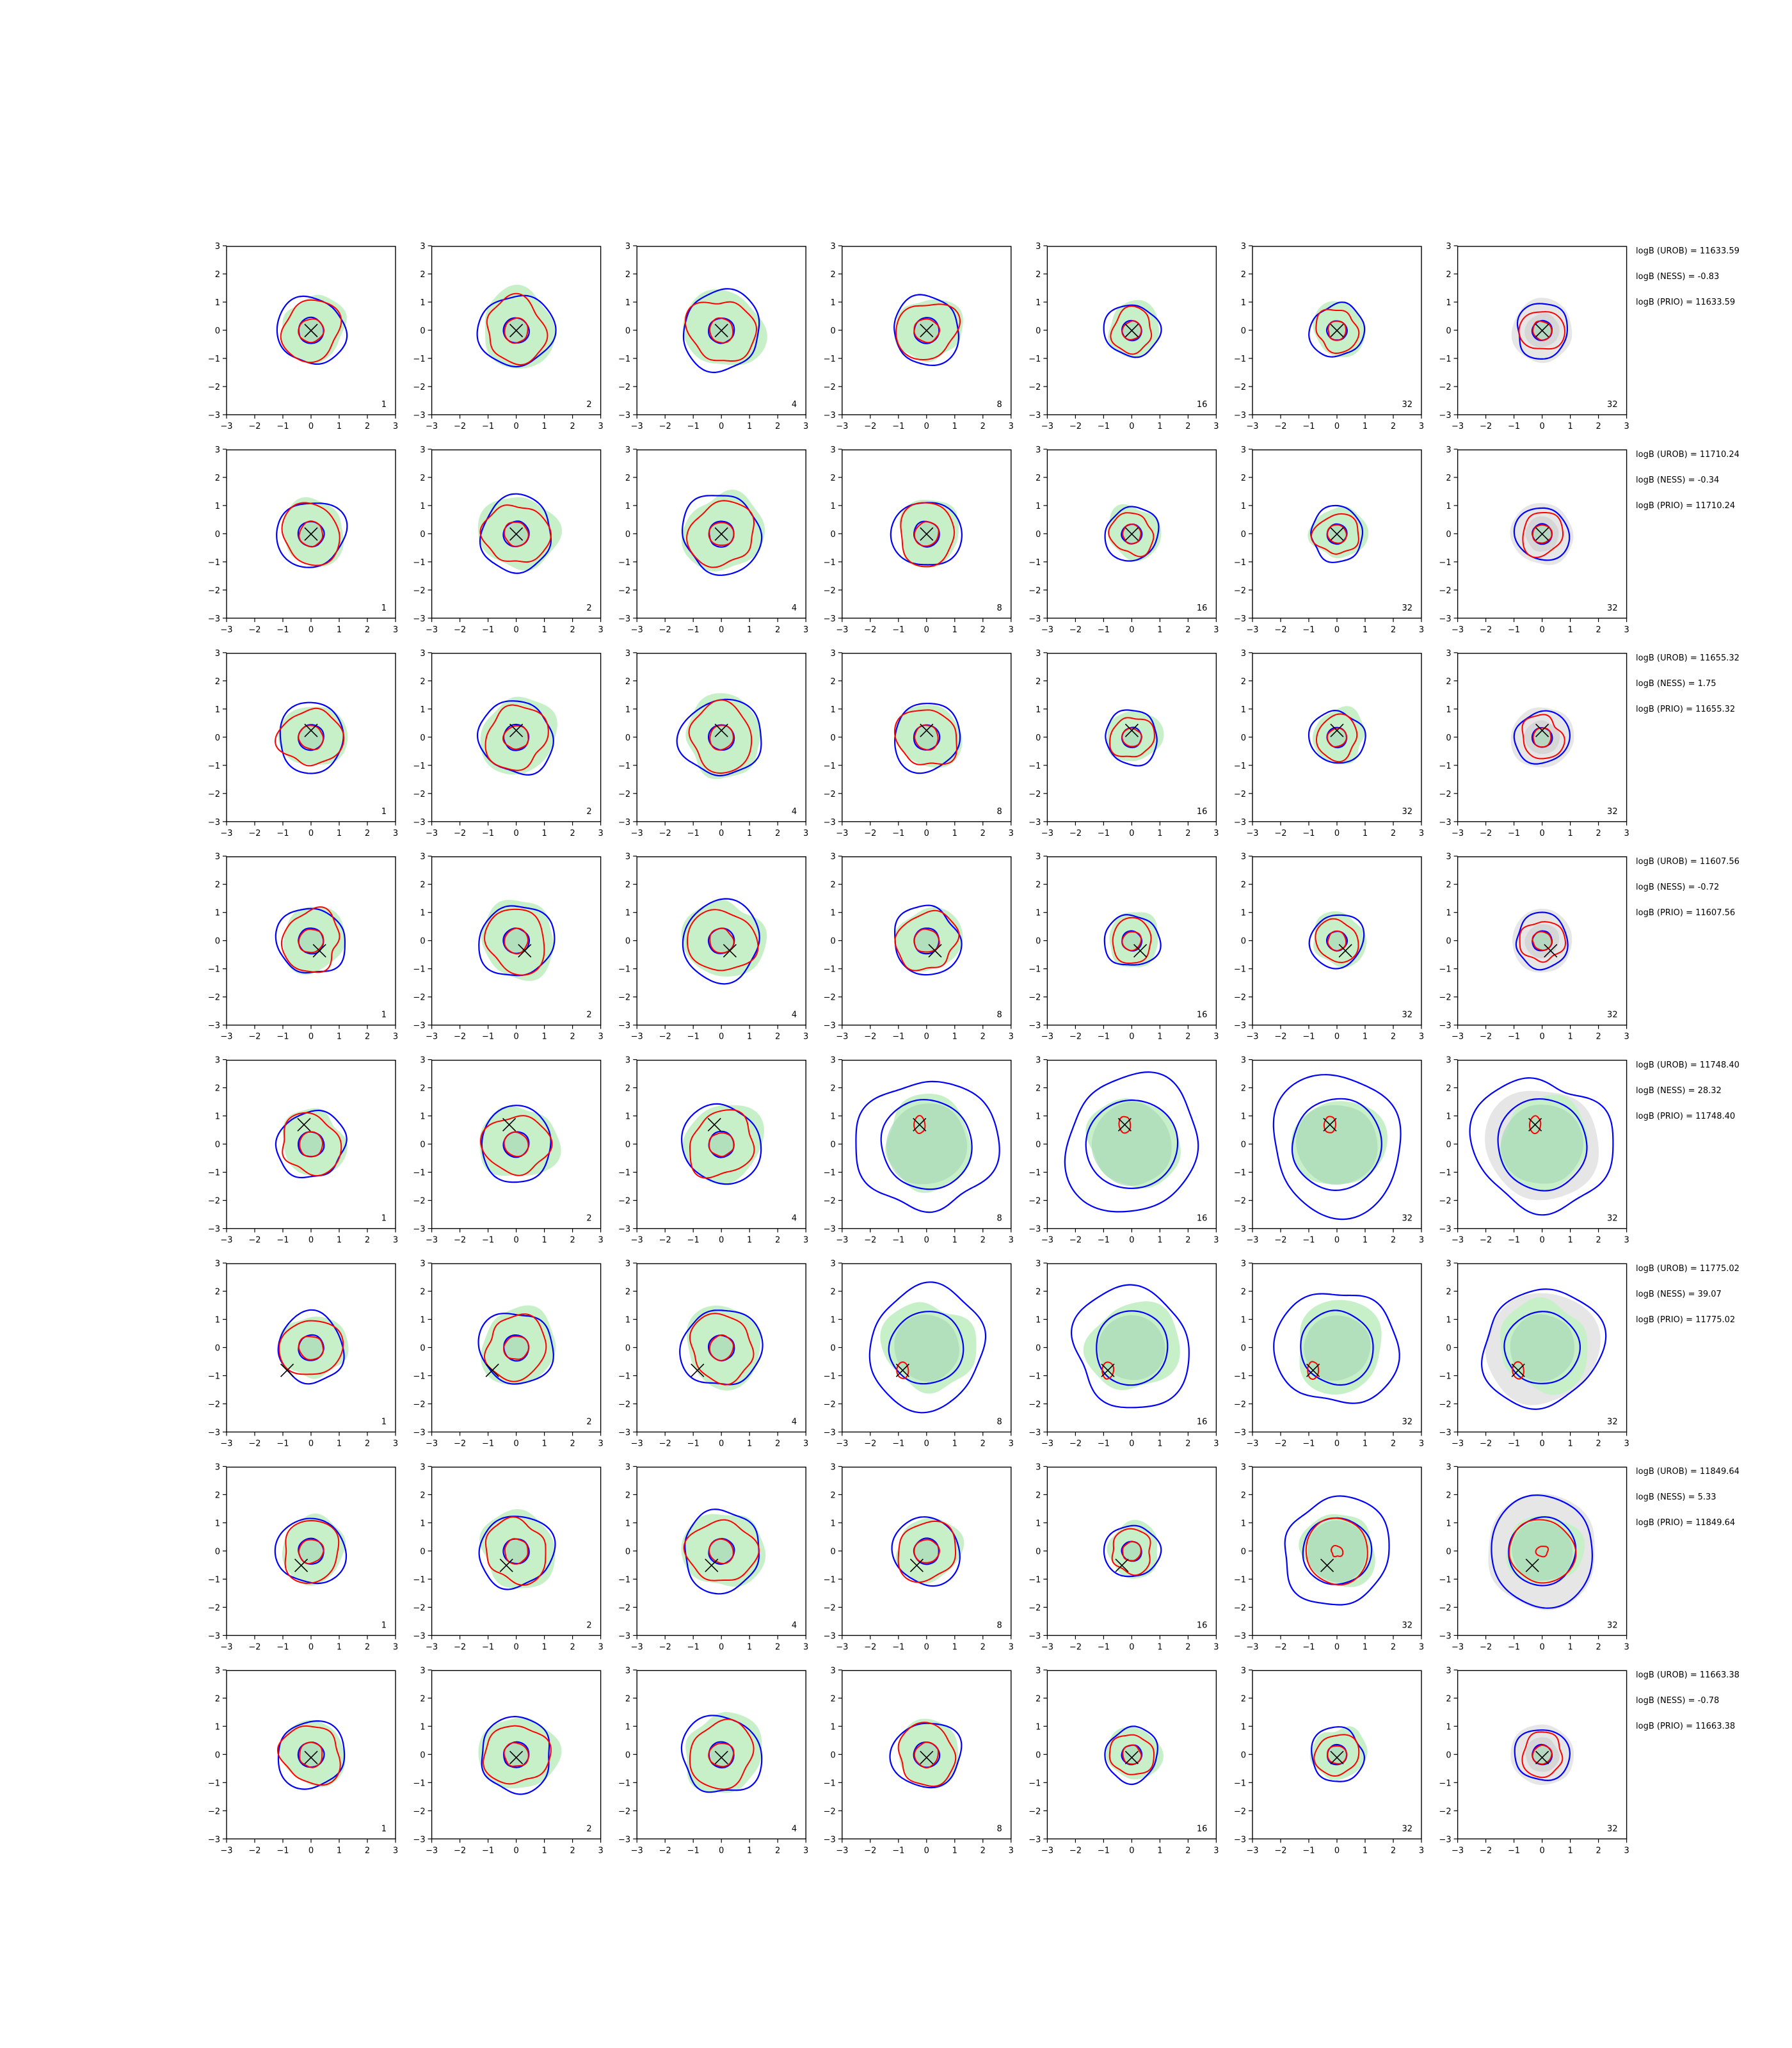 This screenshot has width=1792, height=2048. I want to click on panel-r4-c1: −3−3 −2 −2 −1 −1 0 0 1 1 2 2 3 3 1, so click(303, 947).